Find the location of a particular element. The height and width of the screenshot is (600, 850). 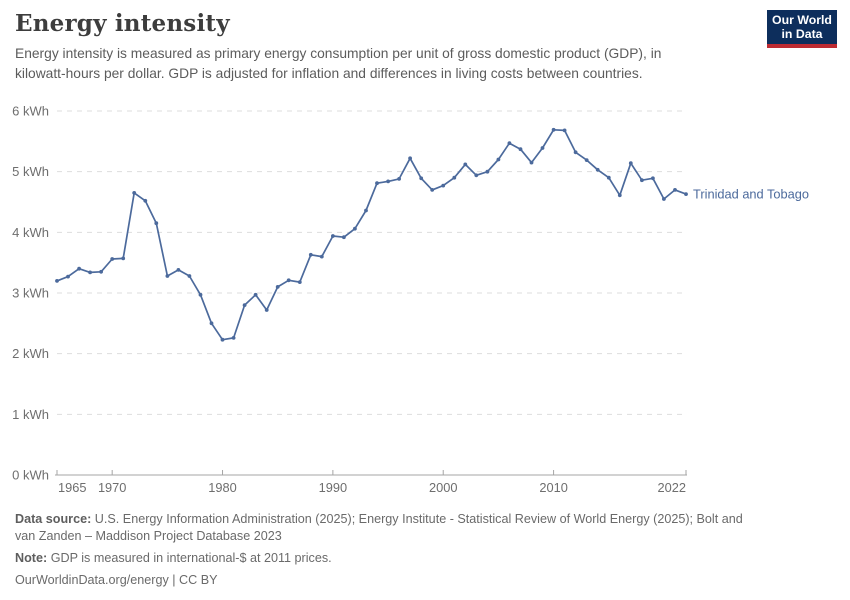

y-tick-label: 0 kWh is located at coordinates (30, 475).